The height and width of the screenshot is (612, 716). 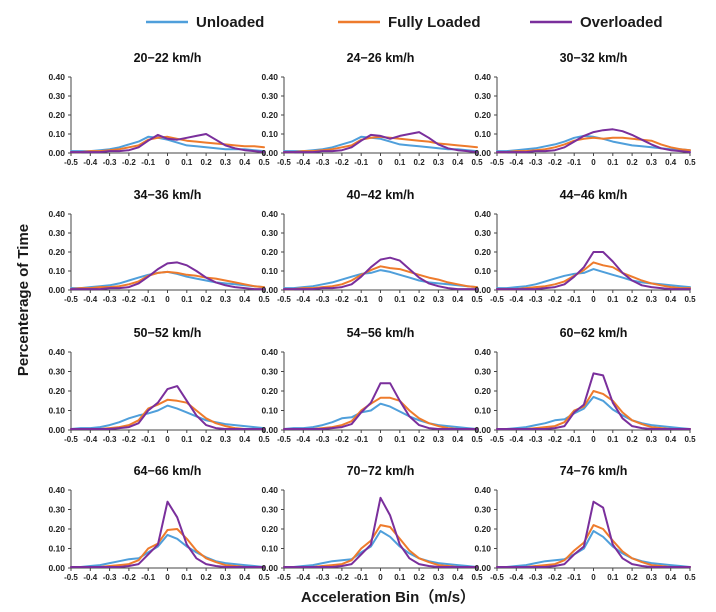 I want to click on panel-title: 24−26 km/h, so click(x=381, y=58).